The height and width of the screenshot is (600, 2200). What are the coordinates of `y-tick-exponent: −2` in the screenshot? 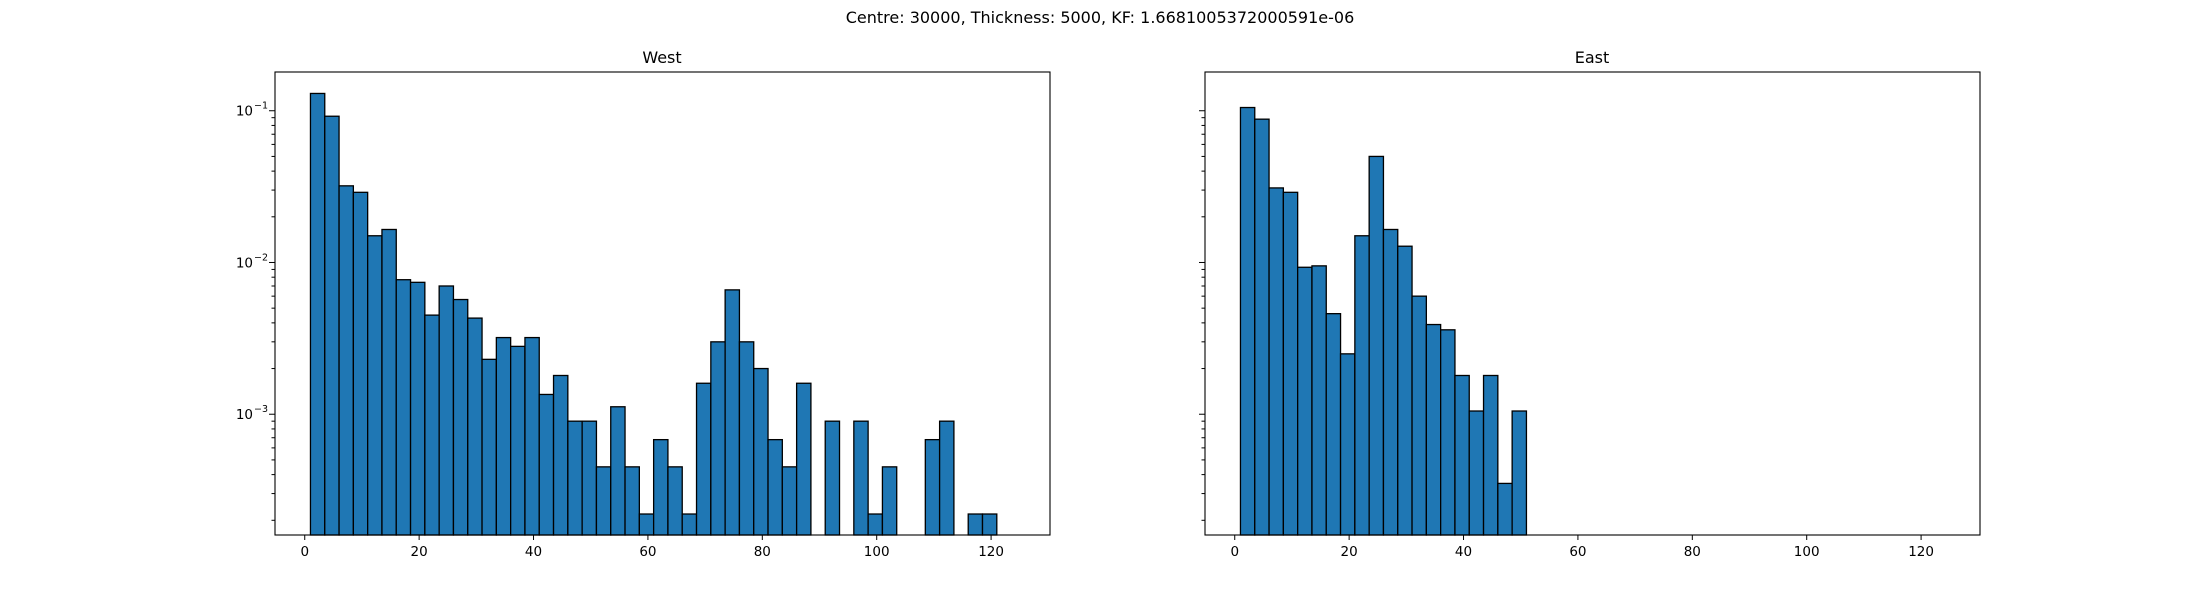 It's located at (261, 257).